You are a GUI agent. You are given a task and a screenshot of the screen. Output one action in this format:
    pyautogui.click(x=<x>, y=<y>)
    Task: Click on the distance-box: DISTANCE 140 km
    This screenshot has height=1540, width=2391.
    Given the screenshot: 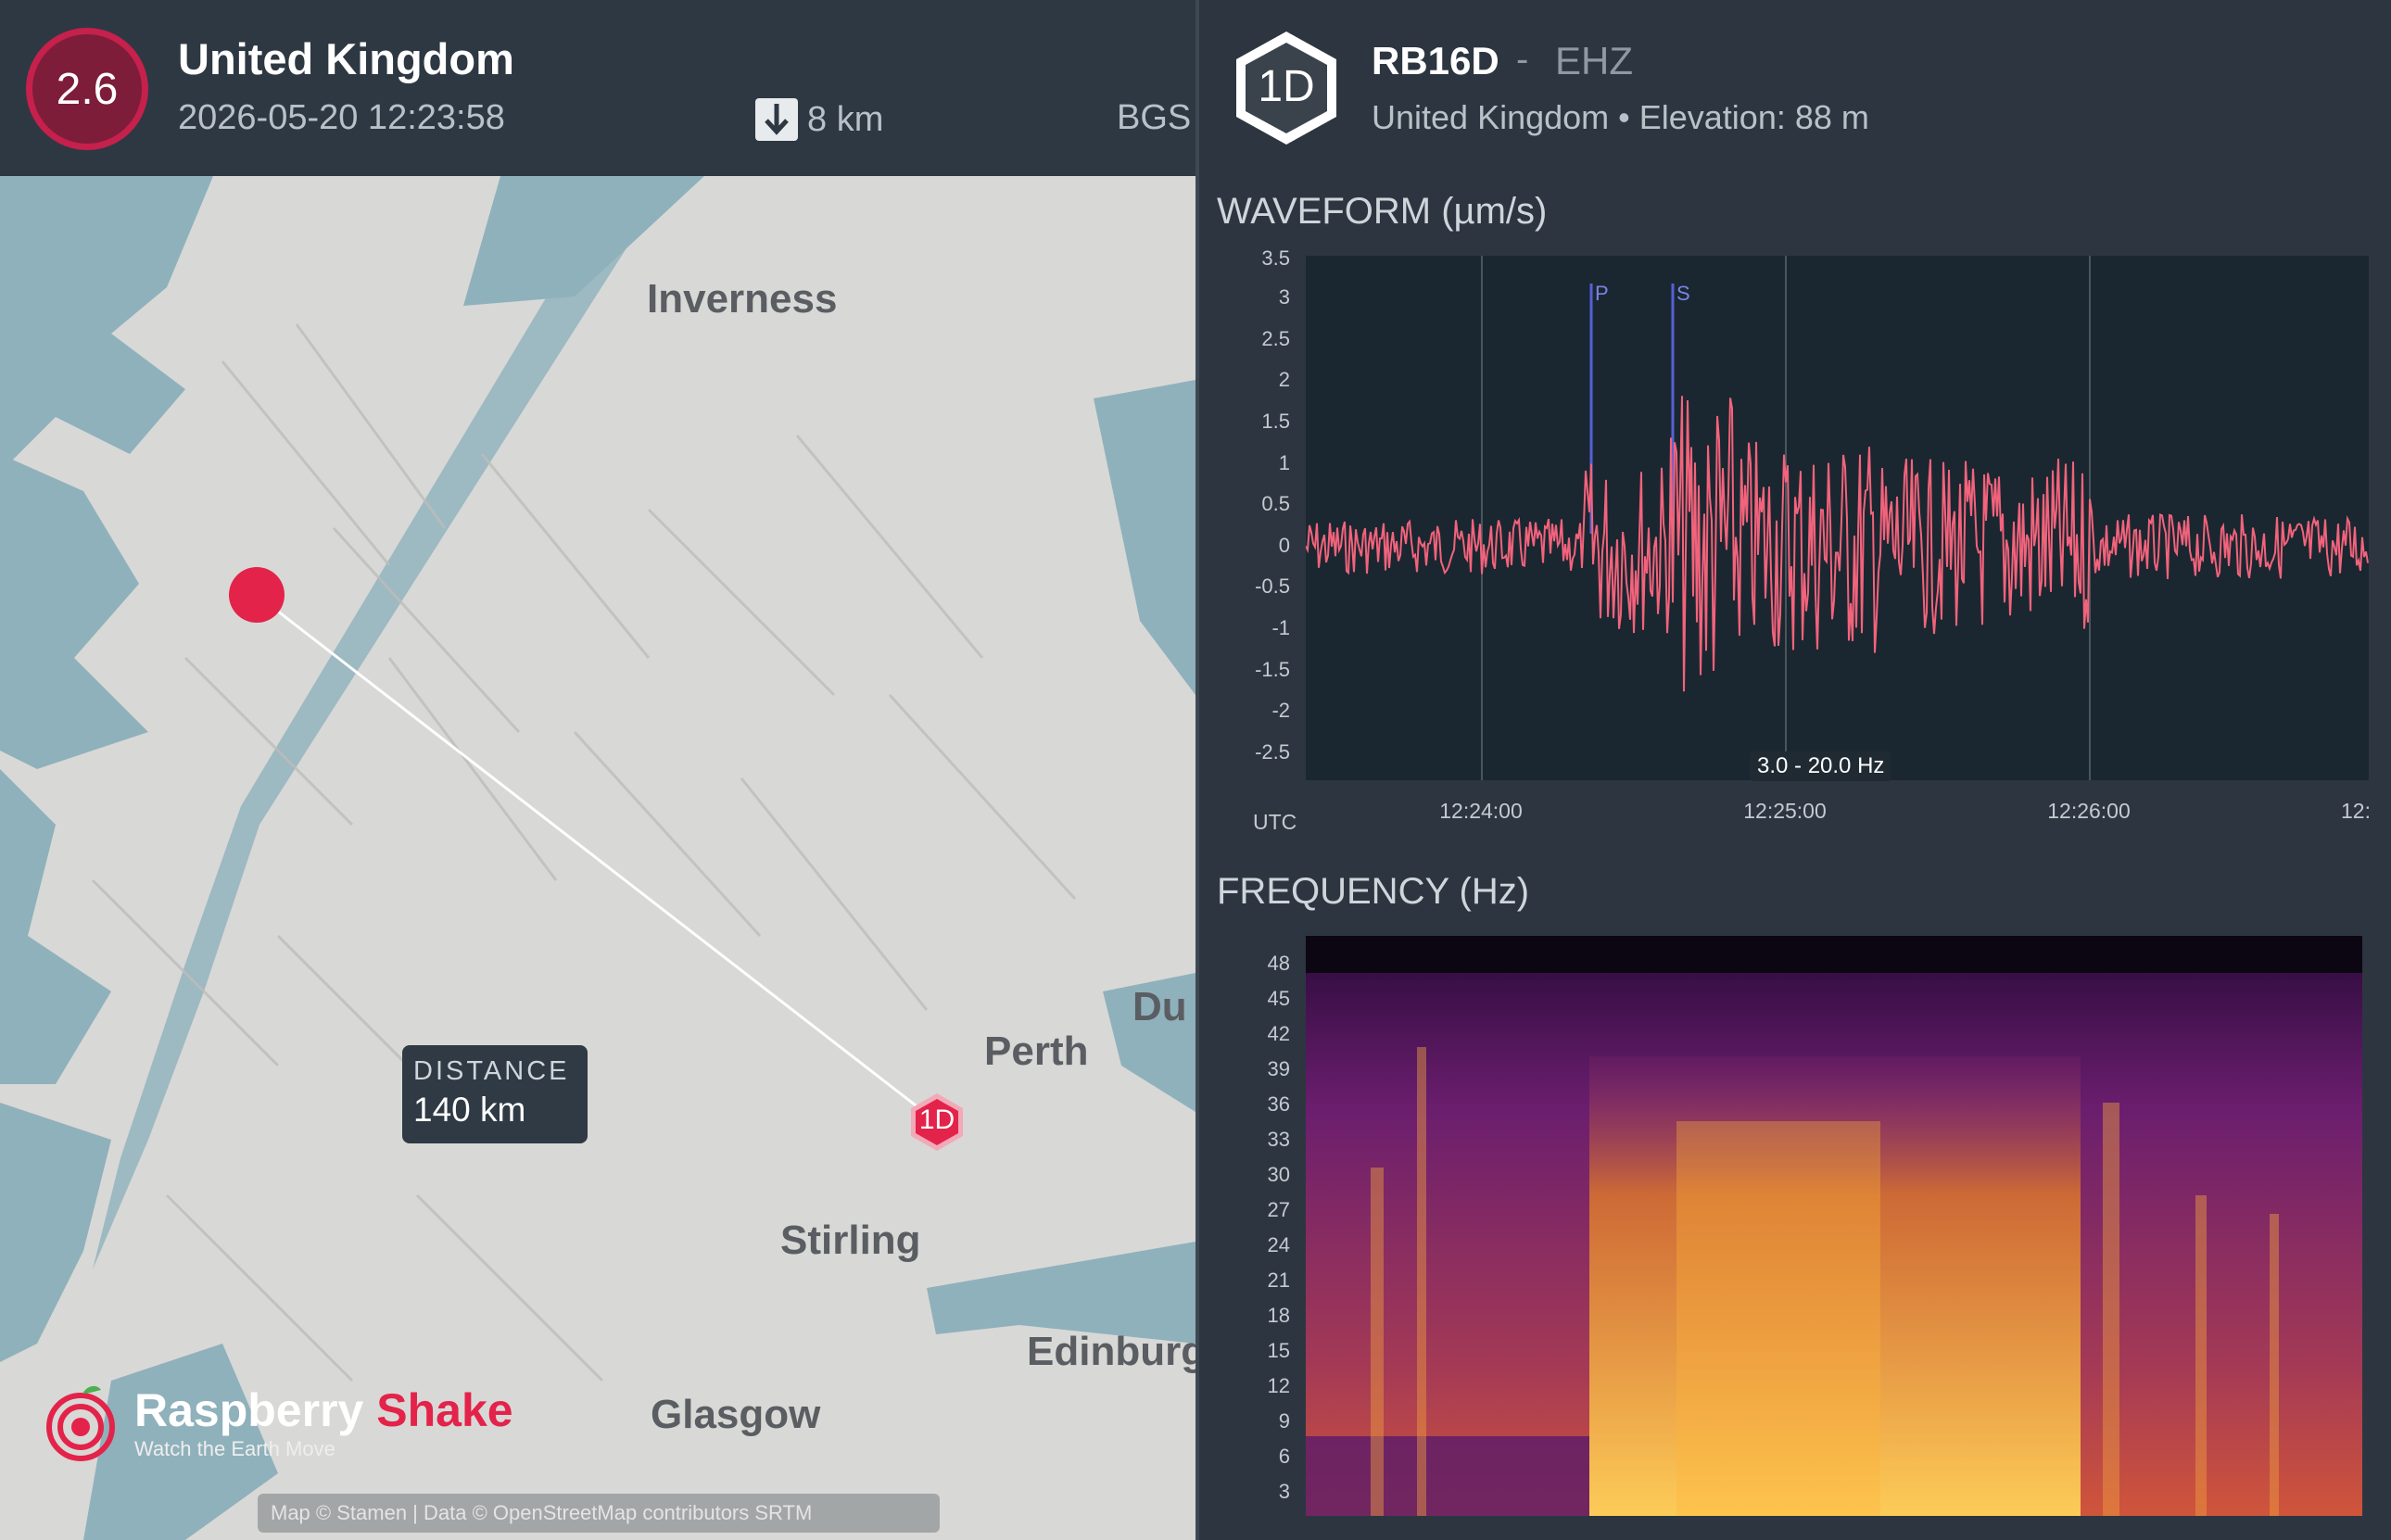 What is the action you would take?
    pyautogui.click(x=495, y=1094)
    